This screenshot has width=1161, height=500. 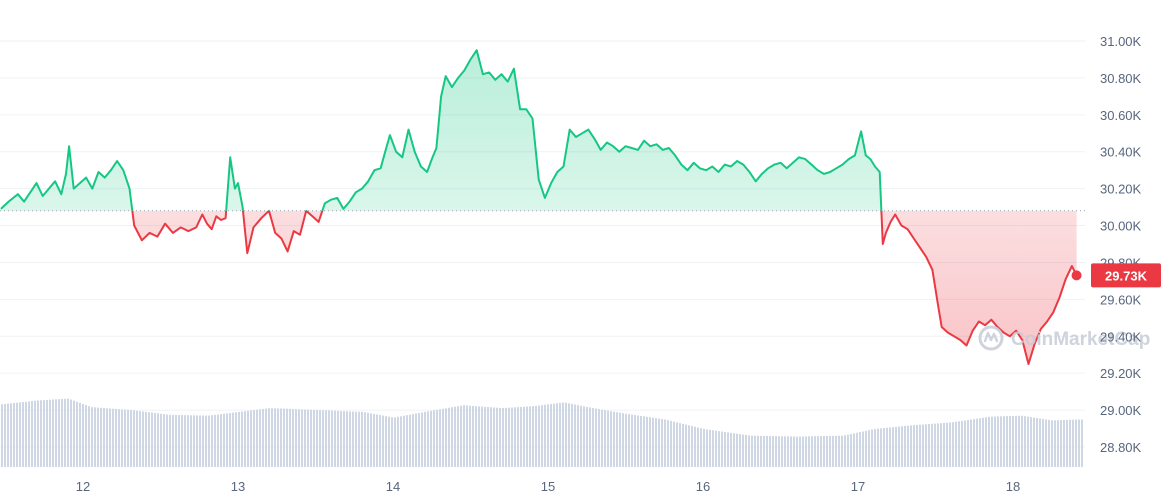 What do you see at coordinates (1121, 41) in the screenshot?
I see `y-tick-label: 31.00K` at bounding box center [1121, 41].